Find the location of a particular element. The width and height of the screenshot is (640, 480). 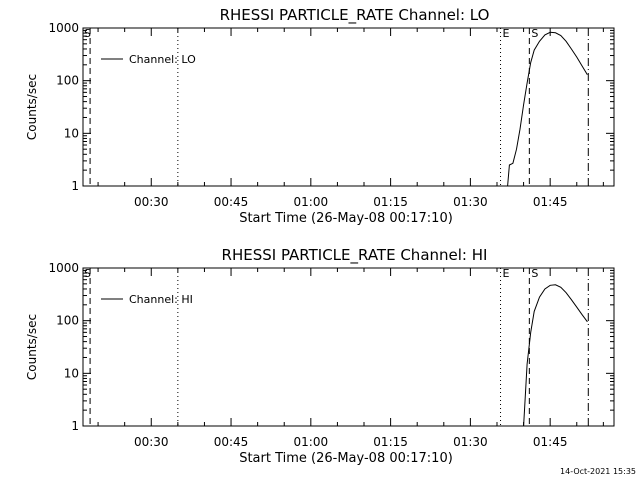

panel-2-x-axis-label: Start Time (26-May-08 00:17:10) is located at coordinates (346, 458).